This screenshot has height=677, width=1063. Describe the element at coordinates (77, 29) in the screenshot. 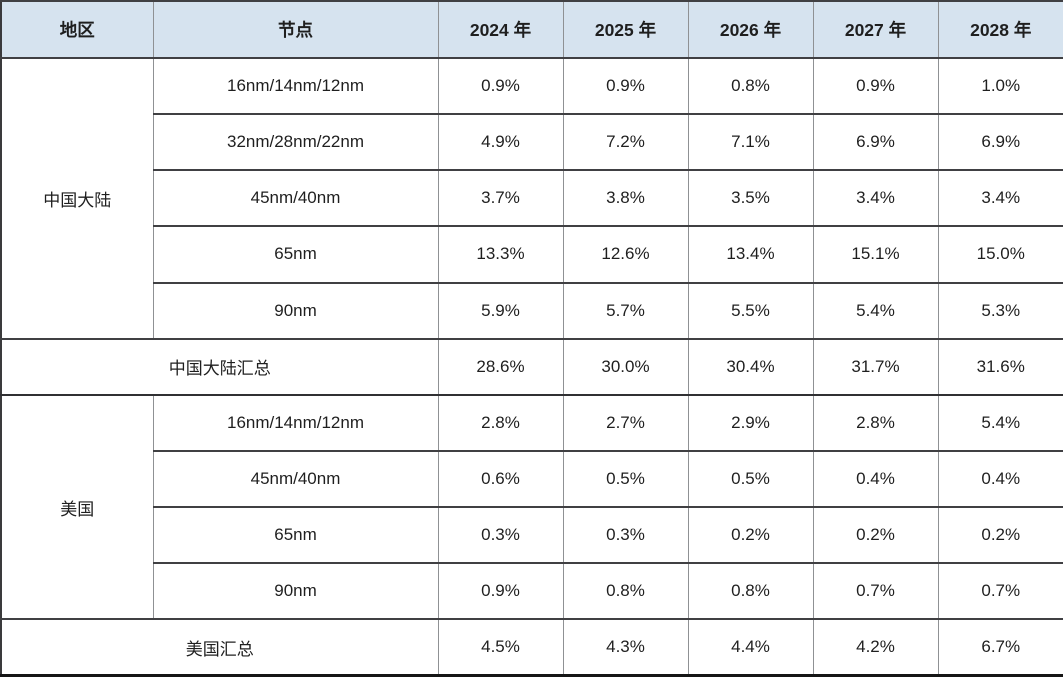

I see `column-header: 地区` at that location.